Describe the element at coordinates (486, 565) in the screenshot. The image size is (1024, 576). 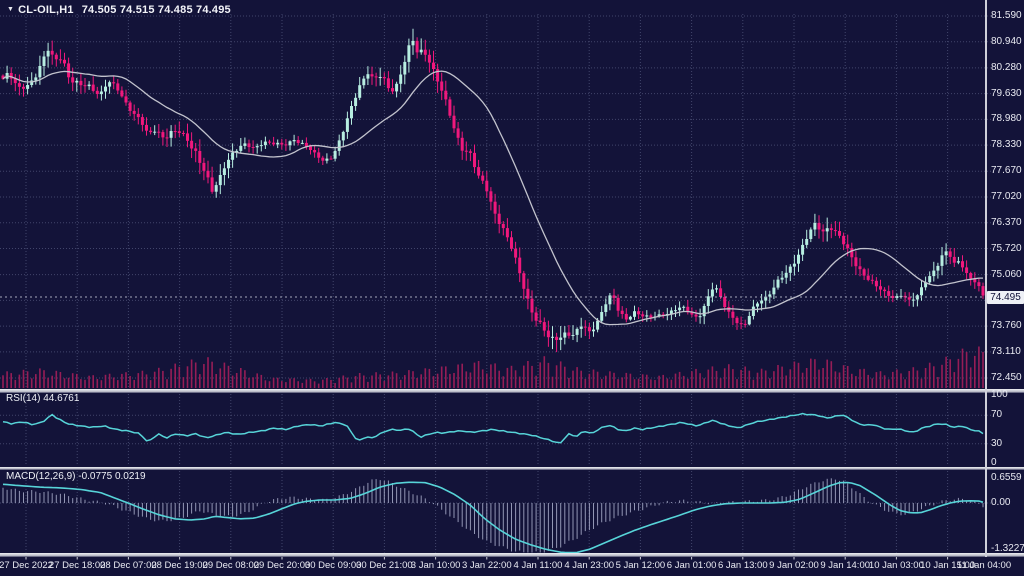
I see `time-axis-label: 3 Jan 22:00` at that location.